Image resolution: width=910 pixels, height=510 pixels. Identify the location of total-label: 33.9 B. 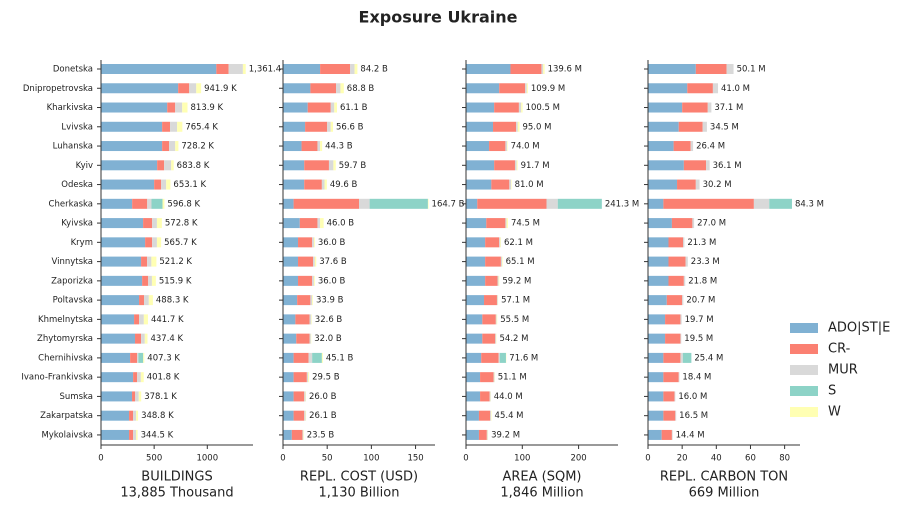
(330, 301).